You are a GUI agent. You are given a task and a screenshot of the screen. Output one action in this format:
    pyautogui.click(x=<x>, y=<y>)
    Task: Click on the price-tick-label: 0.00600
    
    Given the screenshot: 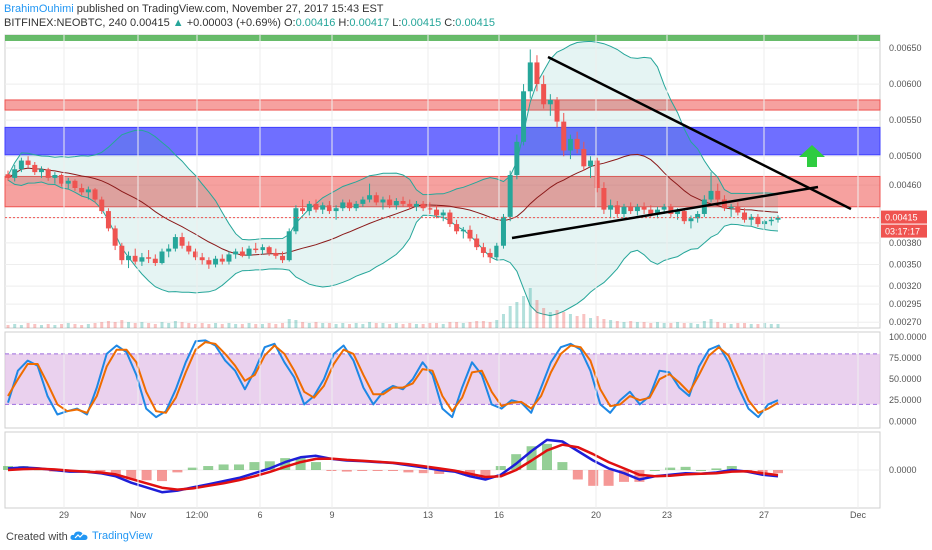 What is the action you would take?
    pyautogui.click(x=905, y=84)
    